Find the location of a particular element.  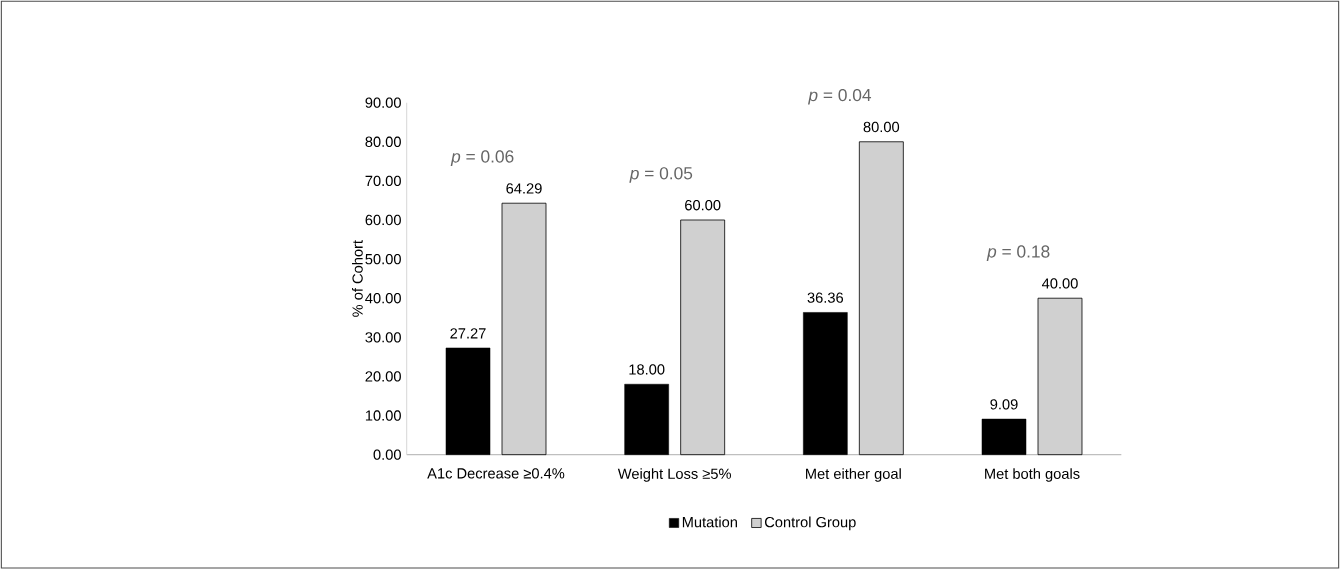

data-label: 40.00 is located at coordinates (1059, 283).